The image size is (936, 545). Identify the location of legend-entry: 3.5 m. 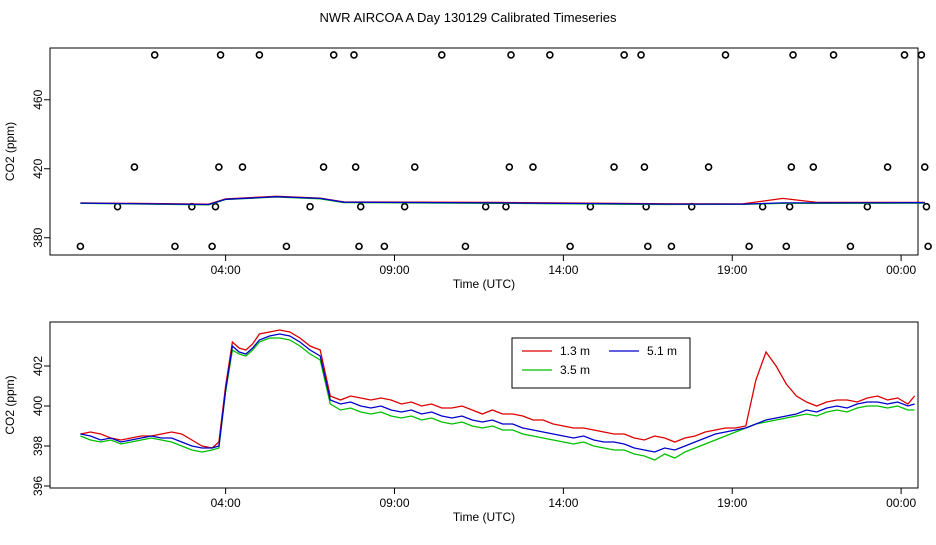
(575, 370).